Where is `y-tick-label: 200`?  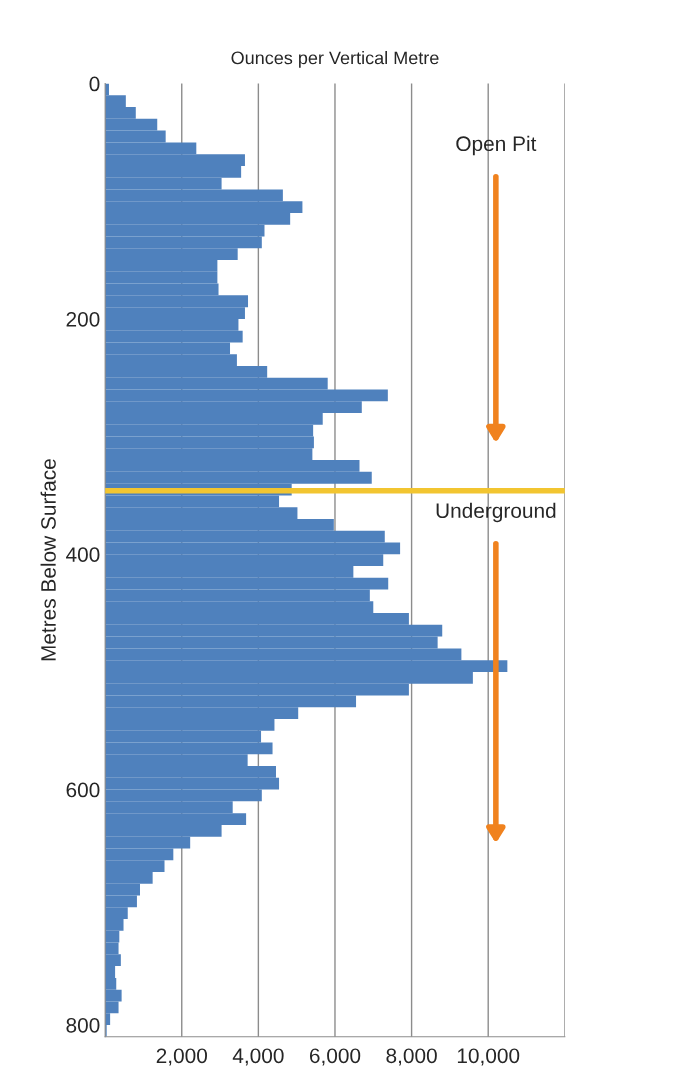
y-tick-label: 200 is located at coordinates (83, 319).